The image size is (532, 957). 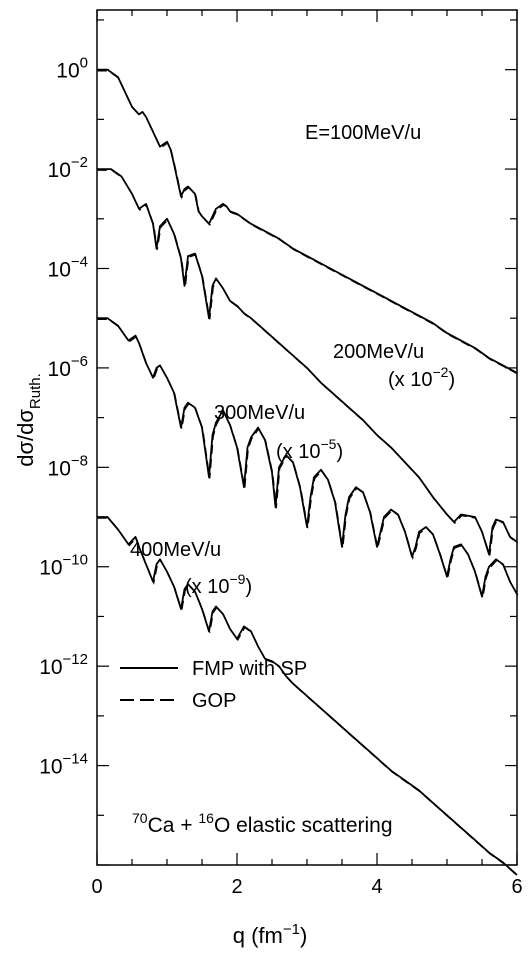 I want to click on x-tick-label: 4, so click(x=376, y=887).